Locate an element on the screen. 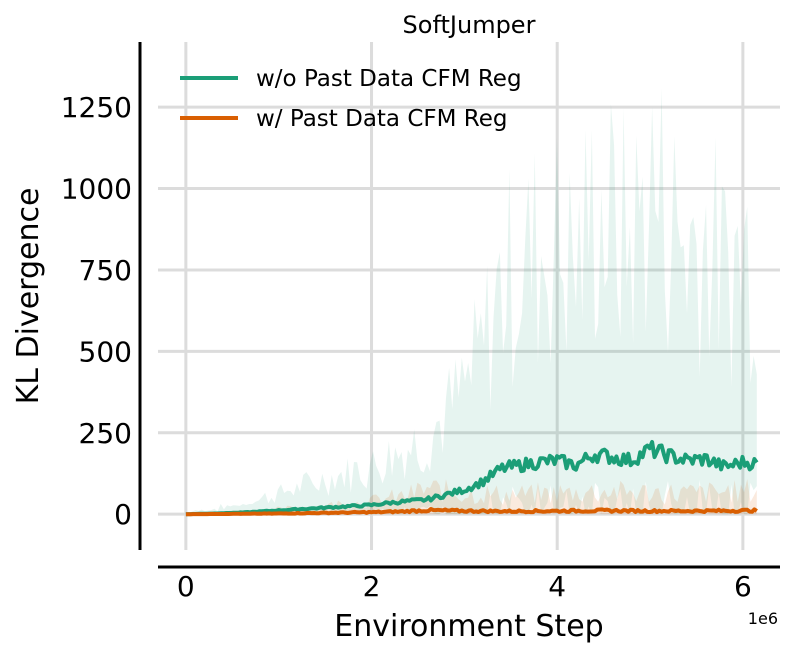  y-tick-label: 500 is located at coordinates (105, 351).